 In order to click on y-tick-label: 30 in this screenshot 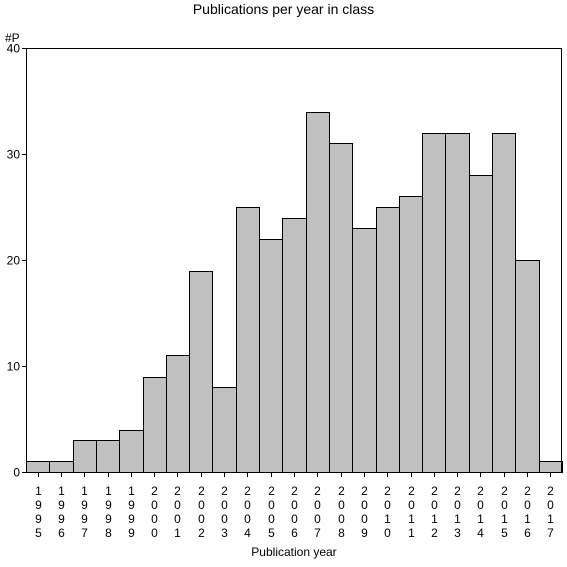, I will do `click(14, 155)`.